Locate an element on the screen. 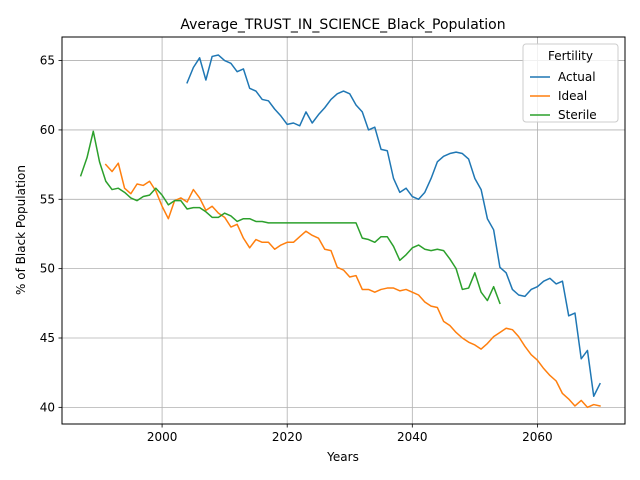 The width and height of the screenshot is (640, 480). x-tick-label: 2040 is located at coordinates (412, 437).